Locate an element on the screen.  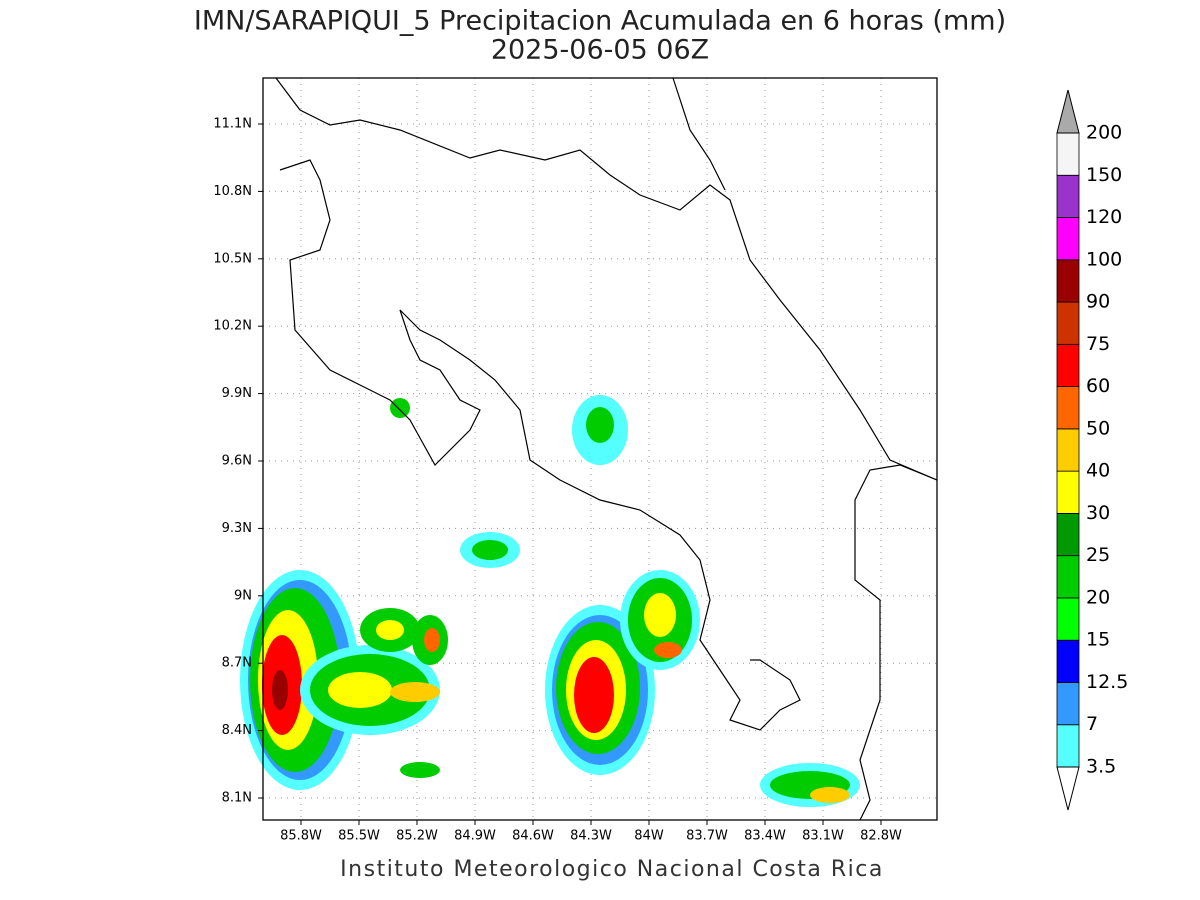
colorbar-label: 15 is located at coordinates (1098, 640).